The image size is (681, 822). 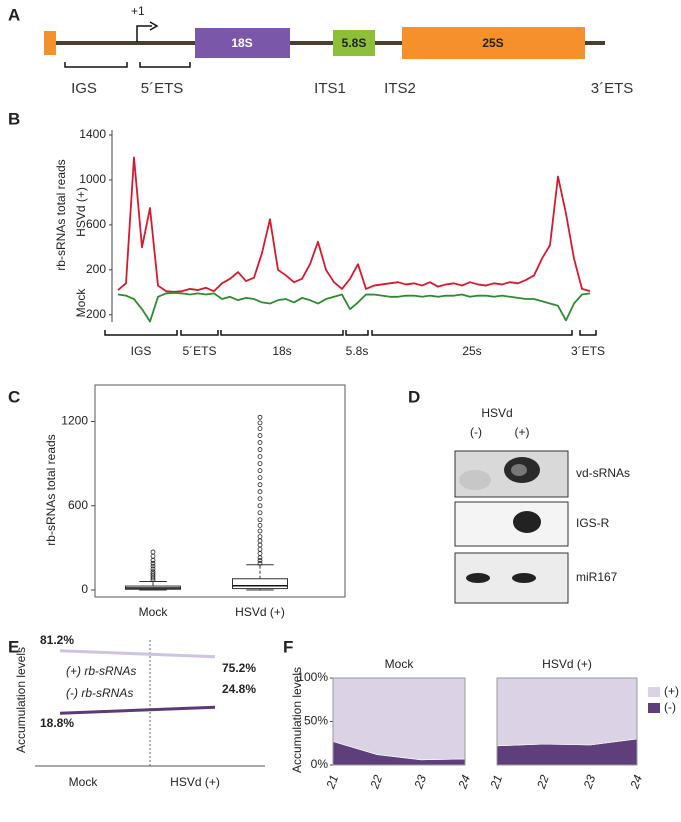 I want to click on box, so click(x=260, y=584).